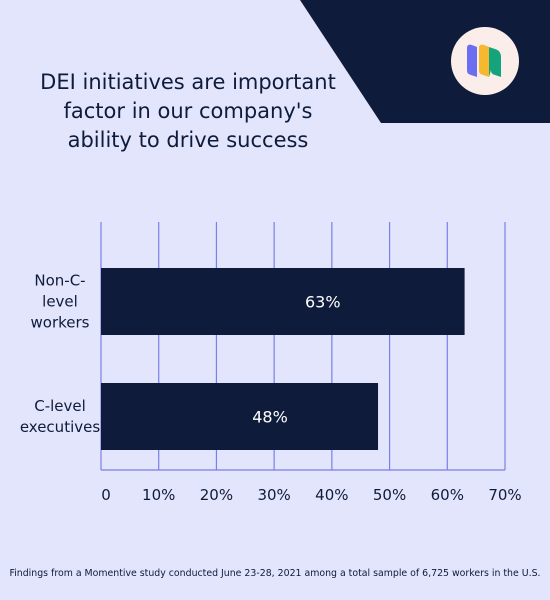 The image size is (550, 600). Describe the element at coordinates (485, 61) in the screenshot. I see `momentive-logo-icon` at that location.